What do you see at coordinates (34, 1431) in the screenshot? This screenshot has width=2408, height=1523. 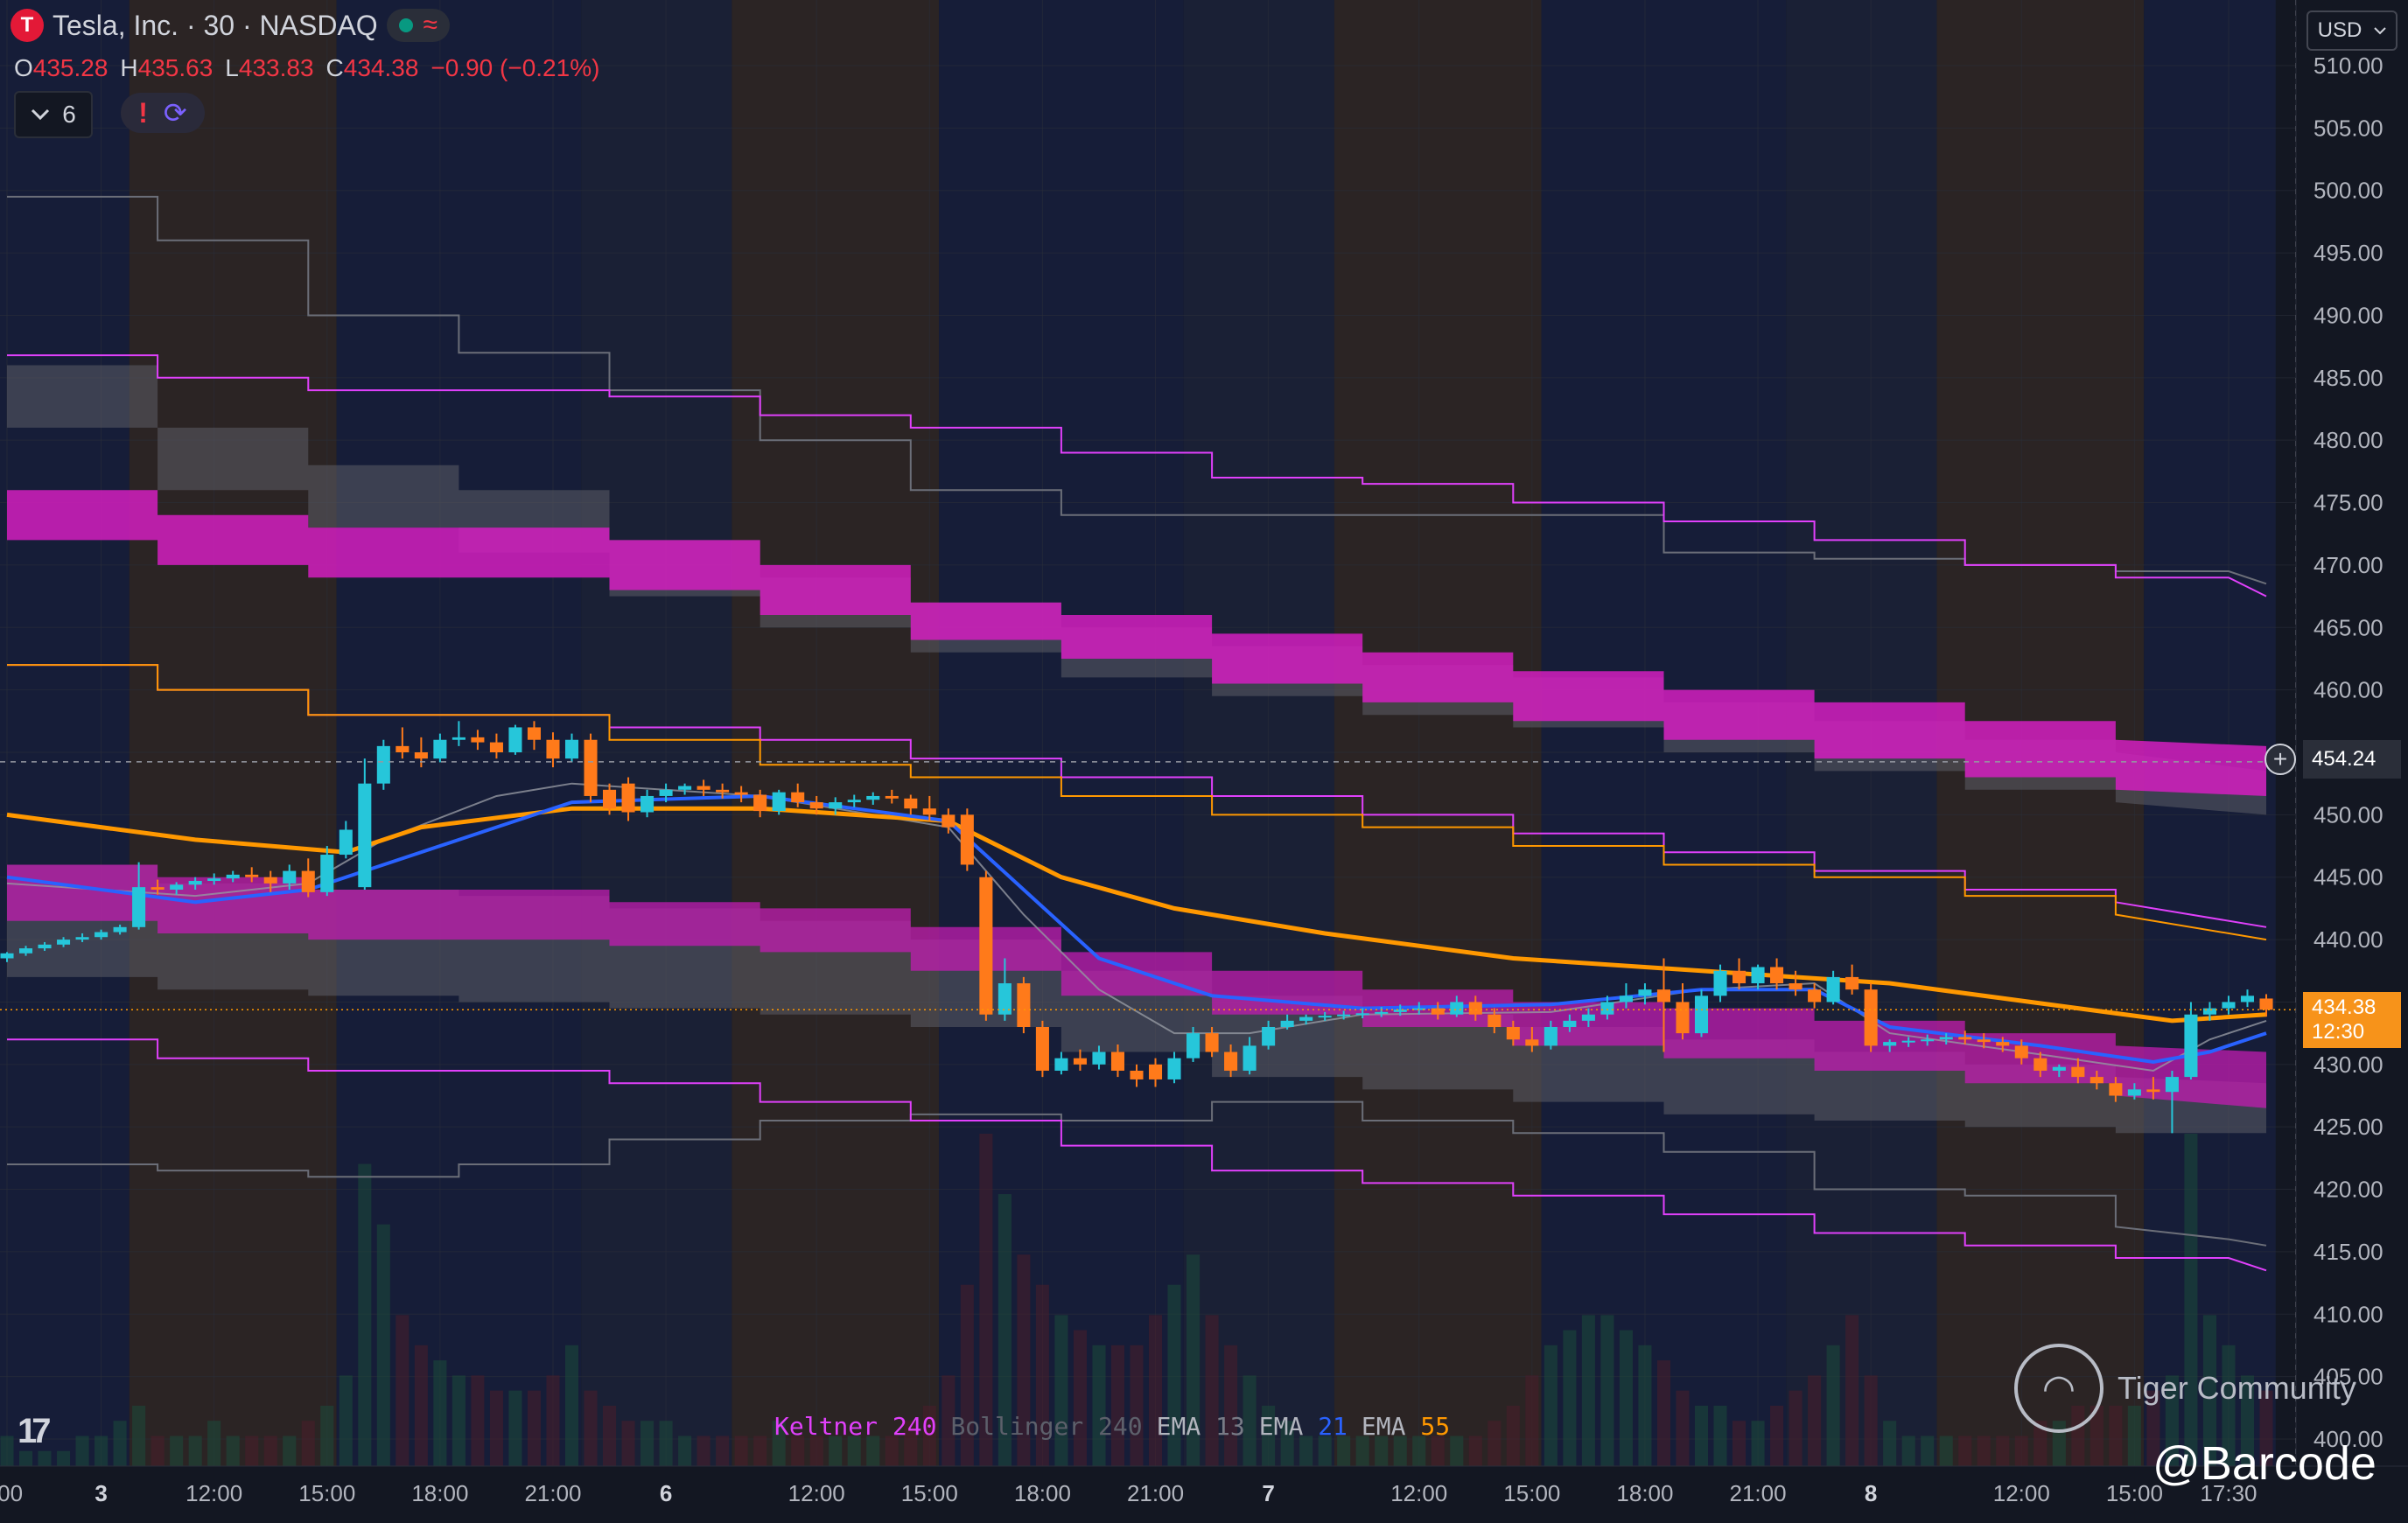 I see `tradingview-logo-icon: 17` at bounding box center [34, 1431].